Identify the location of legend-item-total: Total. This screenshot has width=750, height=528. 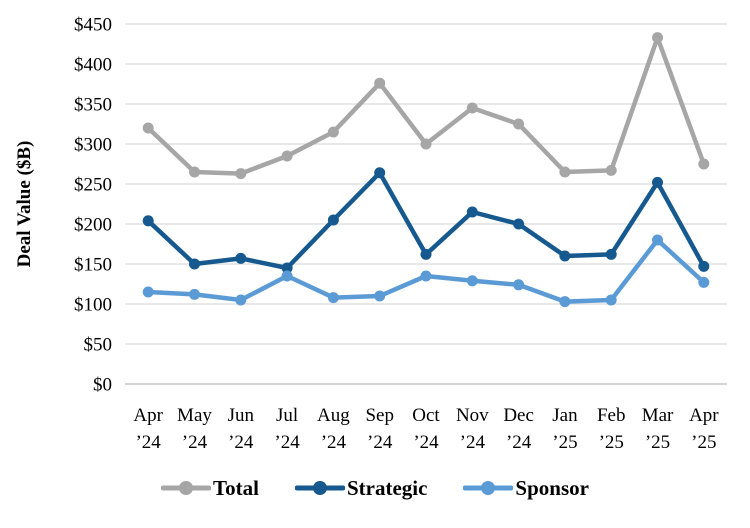
(210, 488).